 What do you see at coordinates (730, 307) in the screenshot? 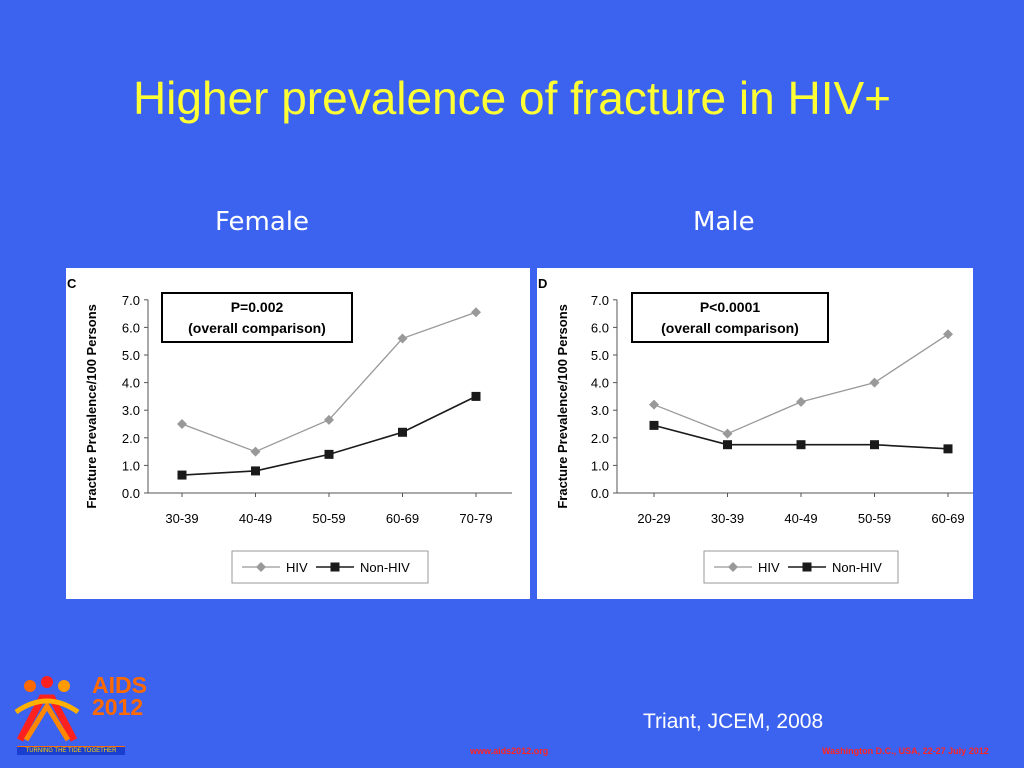
I see `annotation-p-value: P<0.0001` at bounding box center [730, 307].